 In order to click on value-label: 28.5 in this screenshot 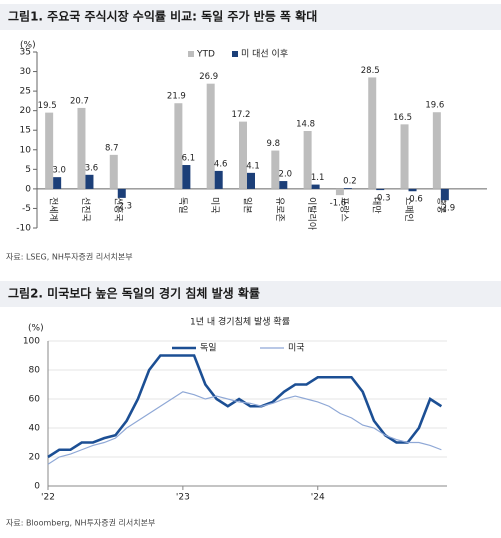, I will do `click(370, 71)`.